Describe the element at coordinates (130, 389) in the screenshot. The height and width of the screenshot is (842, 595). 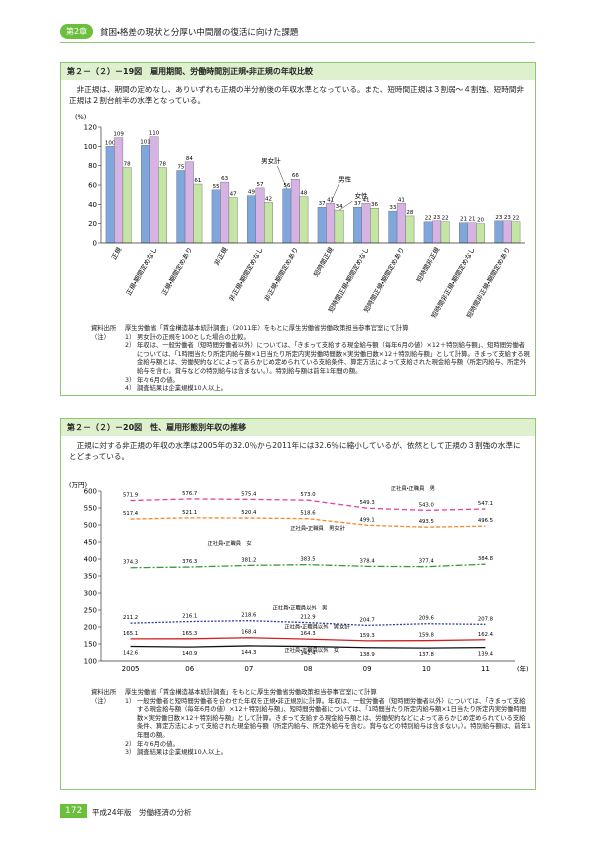
I see `note-number: 4）` at that location.